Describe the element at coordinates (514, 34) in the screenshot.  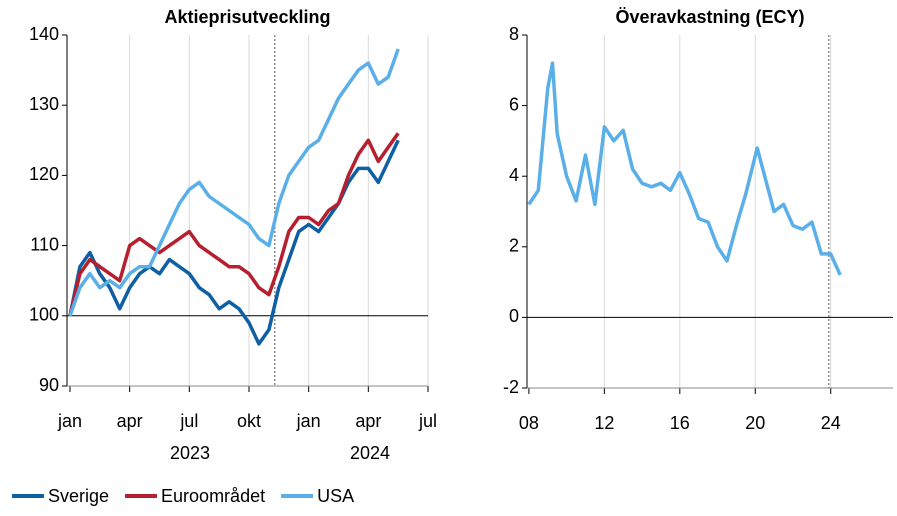
I see `y-tick-label: 8` at that location.